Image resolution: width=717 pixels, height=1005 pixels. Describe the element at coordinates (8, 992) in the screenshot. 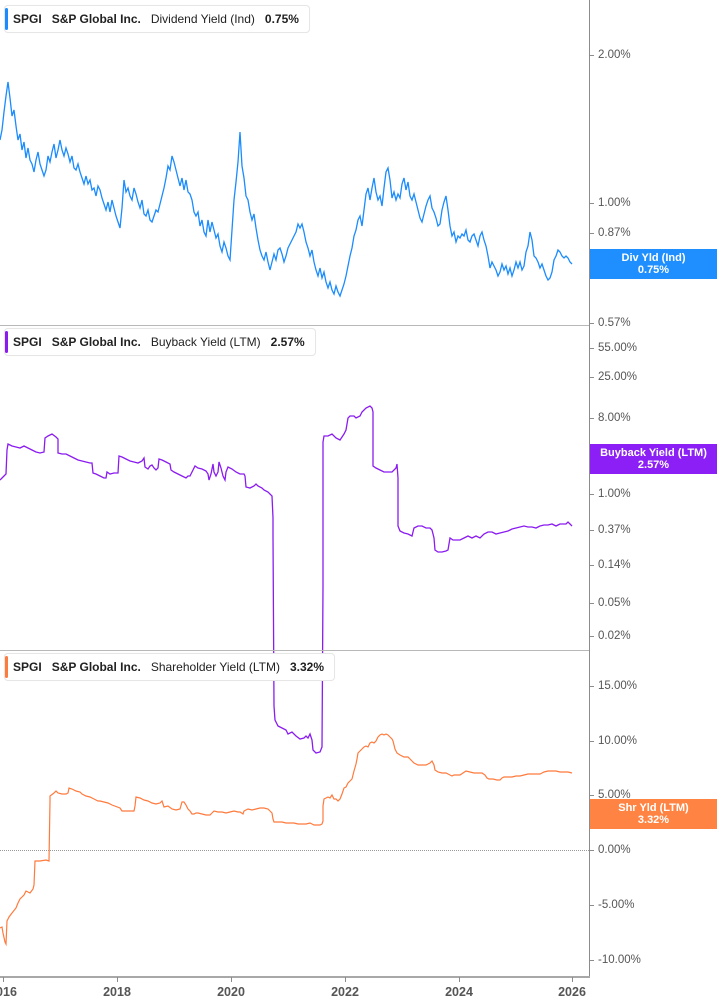

I see `x-tick-label: 2016` at that location.